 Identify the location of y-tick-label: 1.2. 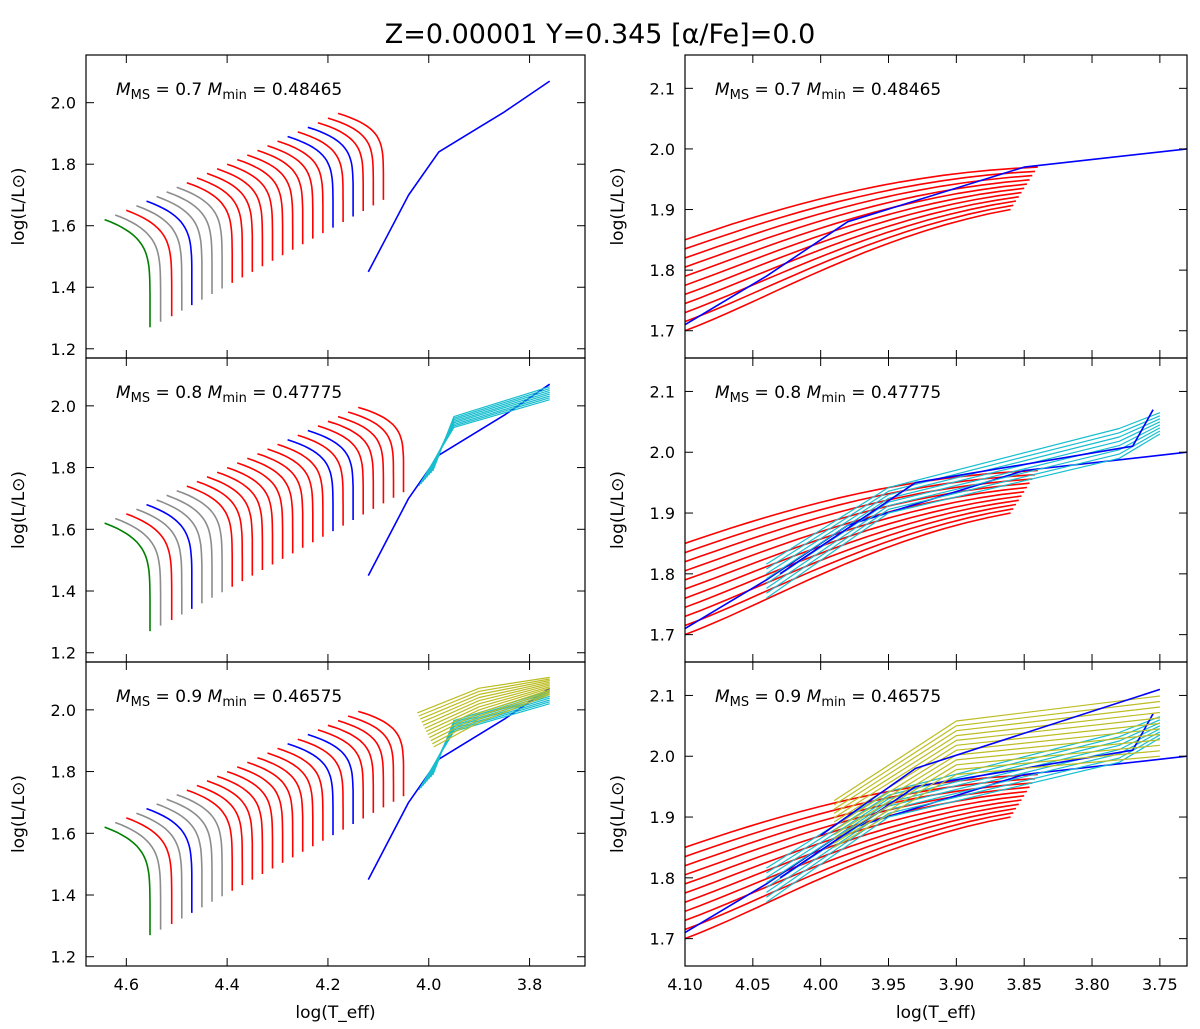
(63, 349).